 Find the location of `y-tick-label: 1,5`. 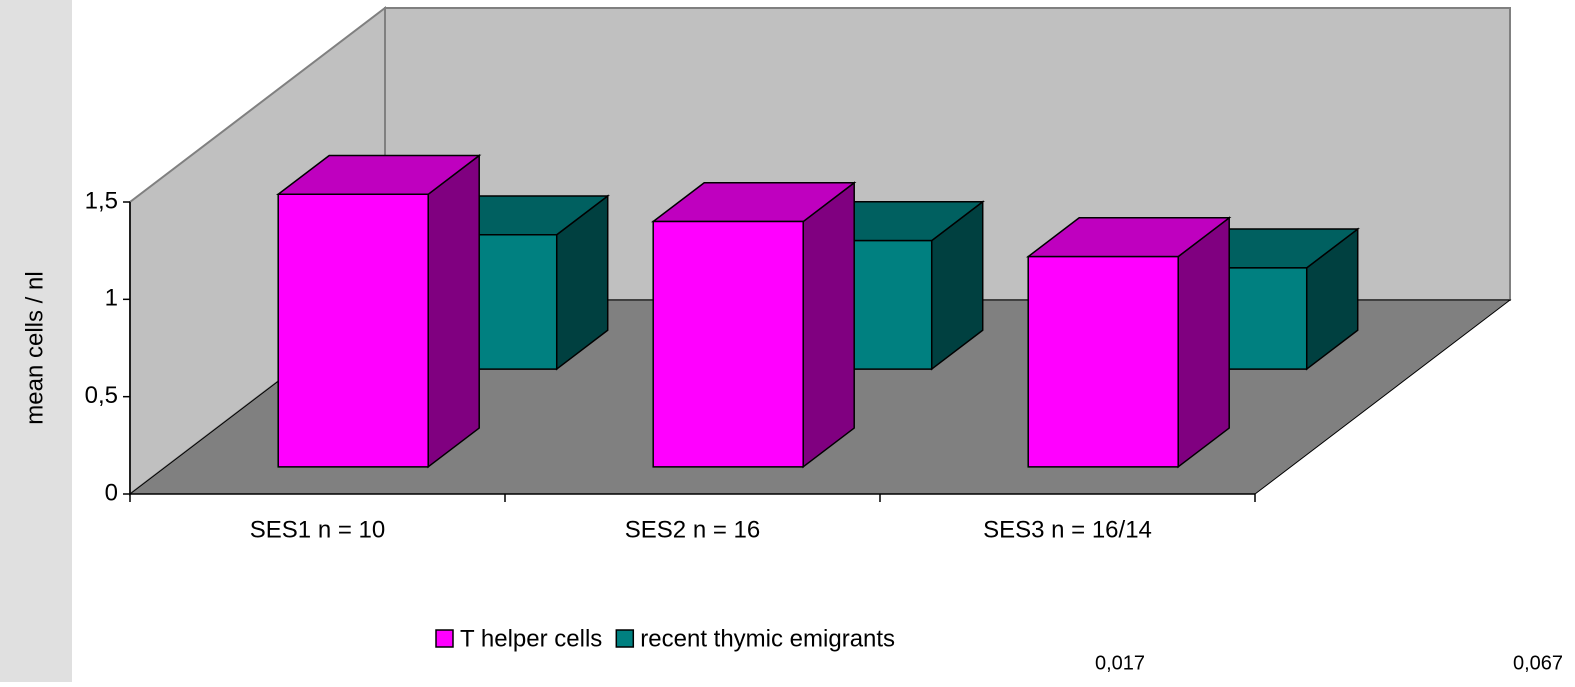

y-tick-label: 1,5 is located at coordinates (101, 200).